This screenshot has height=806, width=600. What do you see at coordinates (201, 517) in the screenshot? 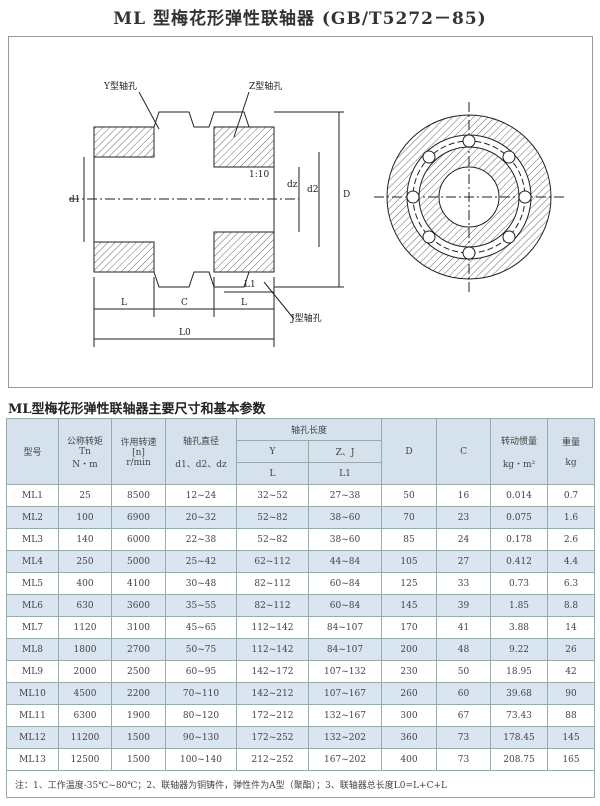
I see `table-cell: 20~32` at bounding box center [201, 517].